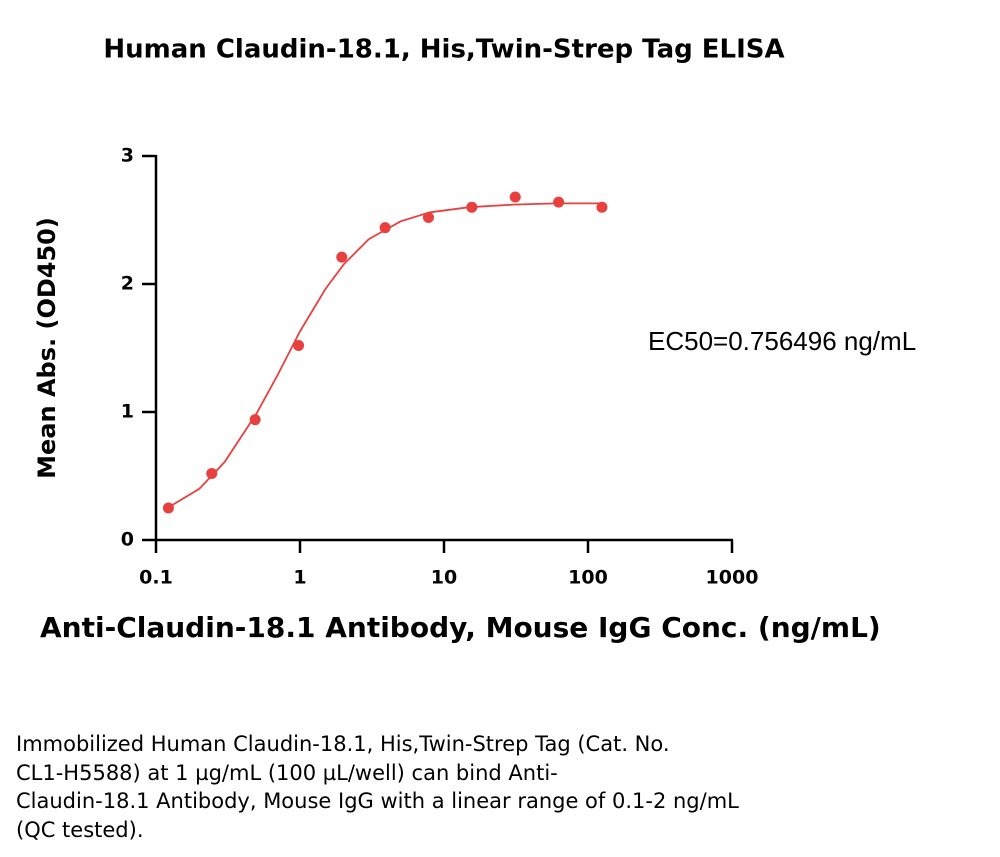 This screenshot has height=857, width=1000. Describe the element at coordinates (127, 412) in the screenshot. I see `y-tick-label: 1` at that location.